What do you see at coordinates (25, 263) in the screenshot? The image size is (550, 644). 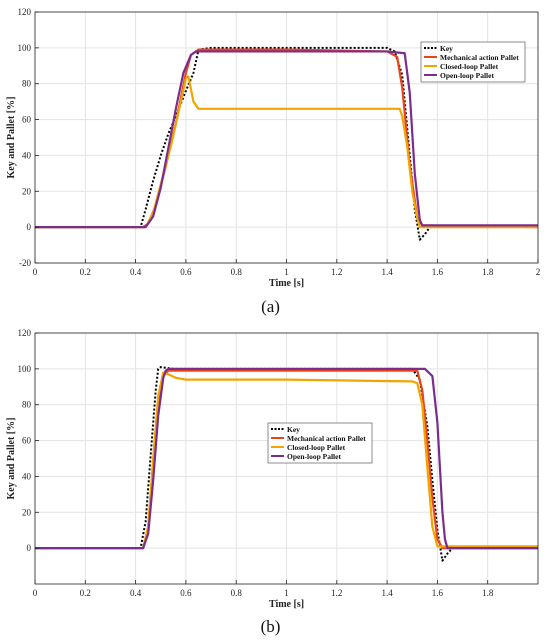 I see `y-tick-label: -20` at bounding box center [25, 263].